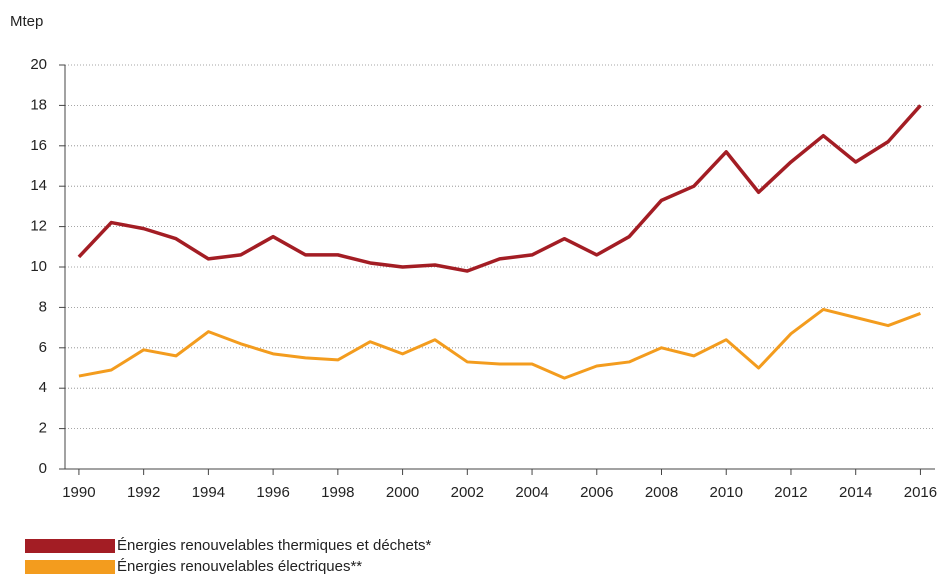 Image resolution: width=945 pixels, height=583 pixels. I want to click on x-tick-label: 2014, so click(855, 492).